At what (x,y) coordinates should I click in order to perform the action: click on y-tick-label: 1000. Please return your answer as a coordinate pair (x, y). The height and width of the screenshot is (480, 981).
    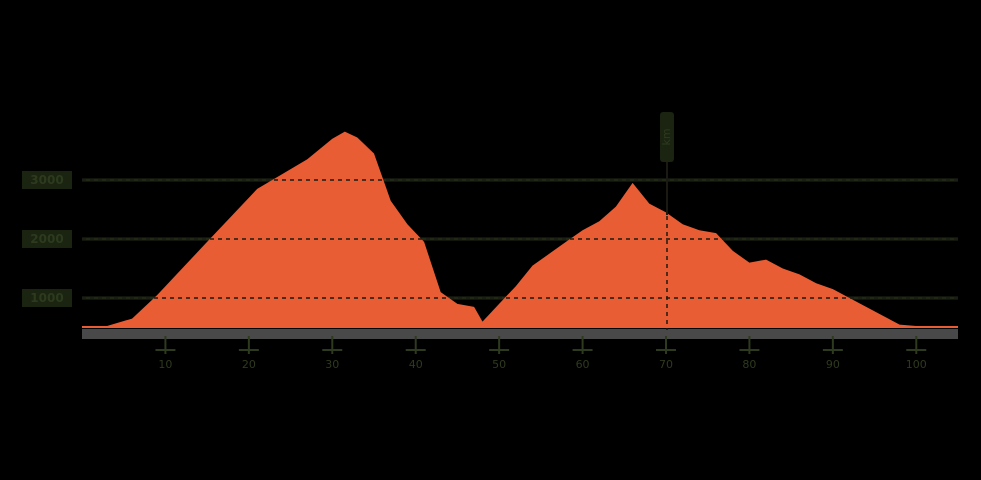
    Looking at the image, I should click on (46, 298).